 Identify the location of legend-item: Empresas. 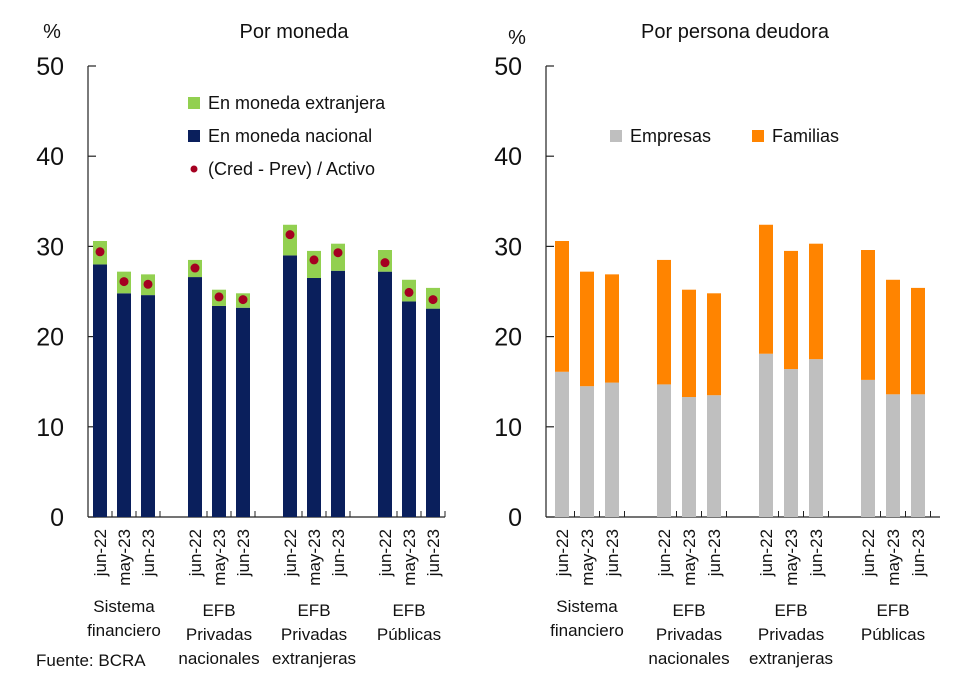
(660, 136).